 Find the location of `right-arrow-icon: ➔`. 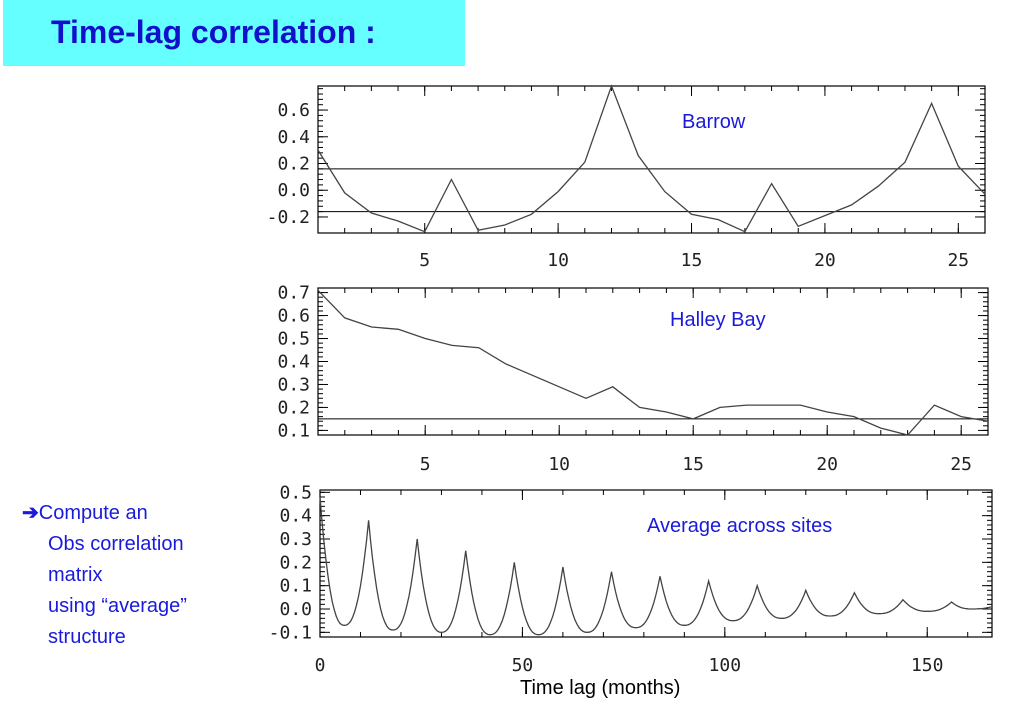

right-arrow-icon: ➔ is located at coordinates (30, 513).